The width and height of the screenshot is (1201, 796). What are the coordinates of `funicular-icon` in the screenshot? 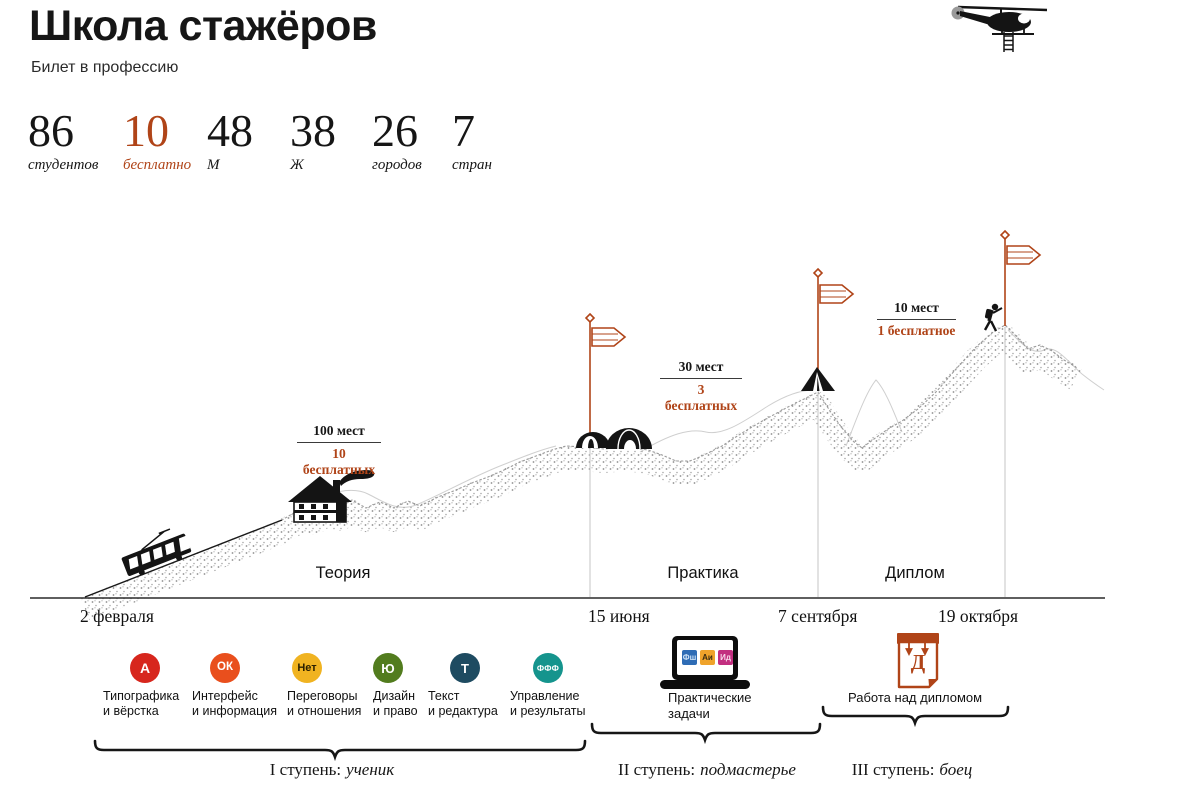 It's located at (156, 552).